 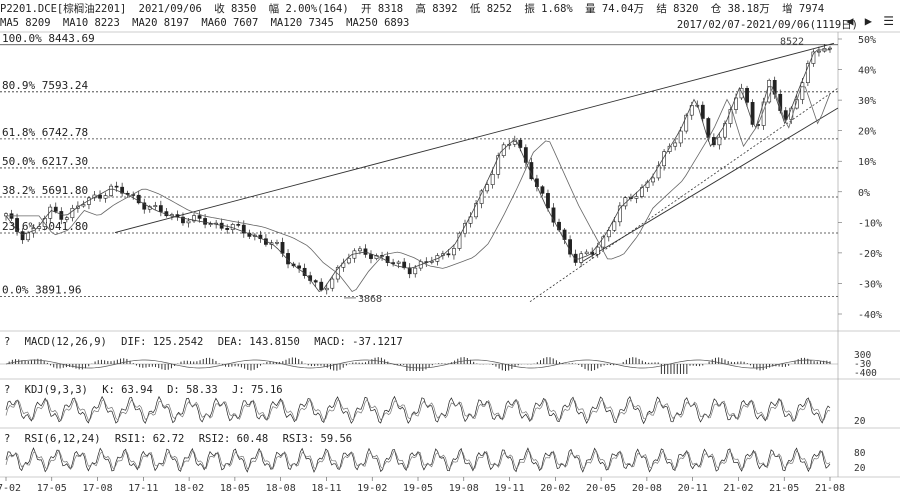 What do you see at coordinates (548, 9) in the screenshot?
I see `amplitude-label: 振 1.68%` at bounding box center [548, 9].